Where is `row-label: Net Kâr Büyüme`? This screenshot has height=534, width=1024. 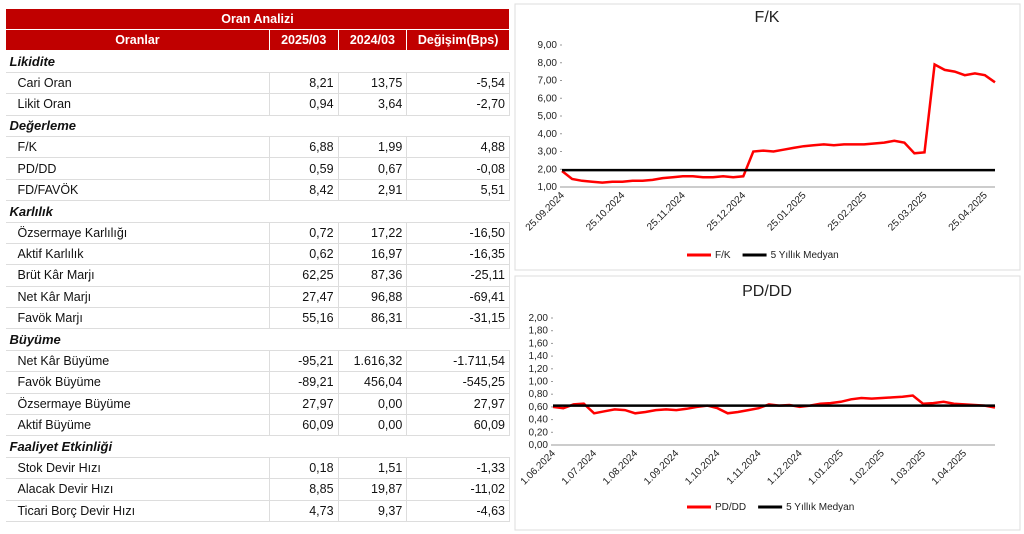 row-label: Net Kâr Büyüme is located at coordinates (137, 361).